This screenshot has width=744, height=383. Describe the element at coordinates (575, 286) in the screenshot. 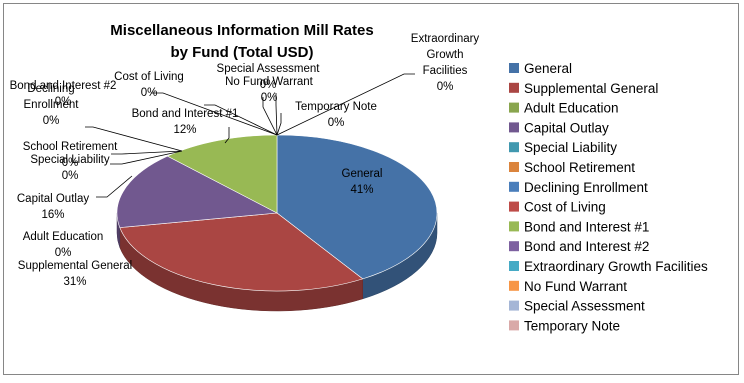

I see `legend-label-no-fund-warrant: No Fund Warrant` at that location.